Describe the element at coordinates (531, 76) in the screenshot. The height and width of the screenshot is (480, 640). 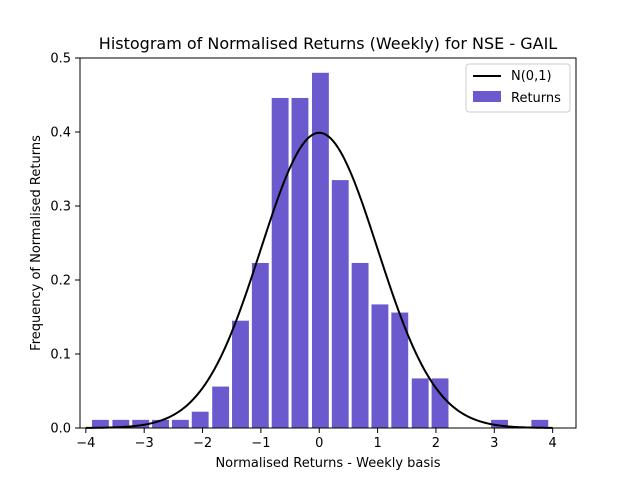
I see `legend-label-line: N(0,1)` at that location.